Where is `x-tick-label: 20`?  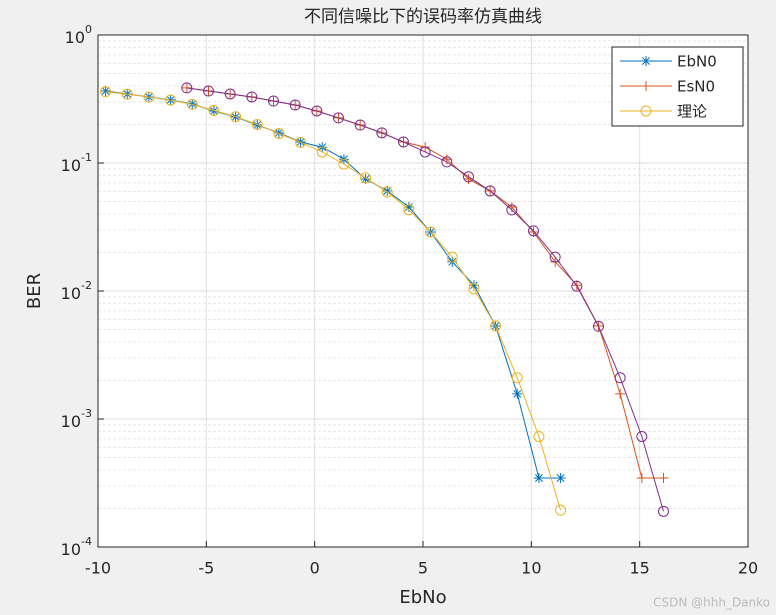 x-tick-label: 20 is located at coordinates (748, 568).